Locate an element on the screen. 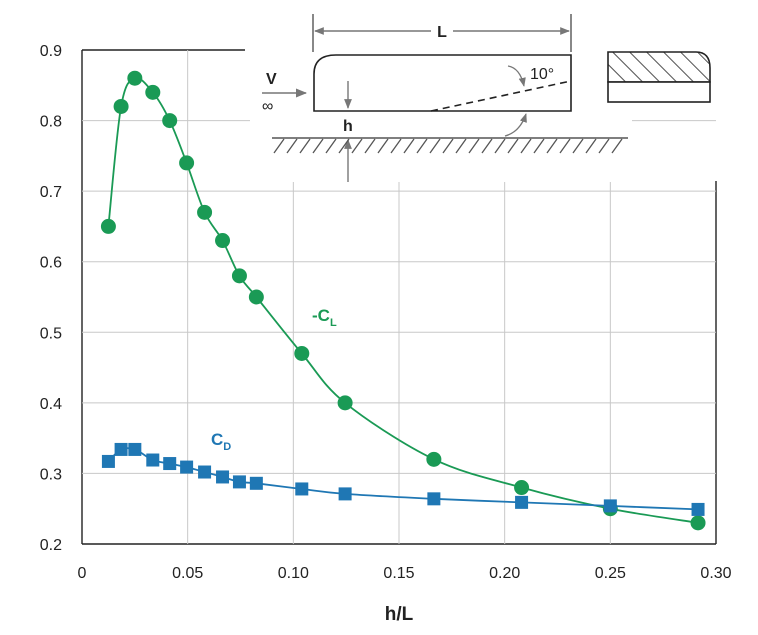 The image size is (758, 635). x-tick-label: 0 is located at coordinates (82, 573).